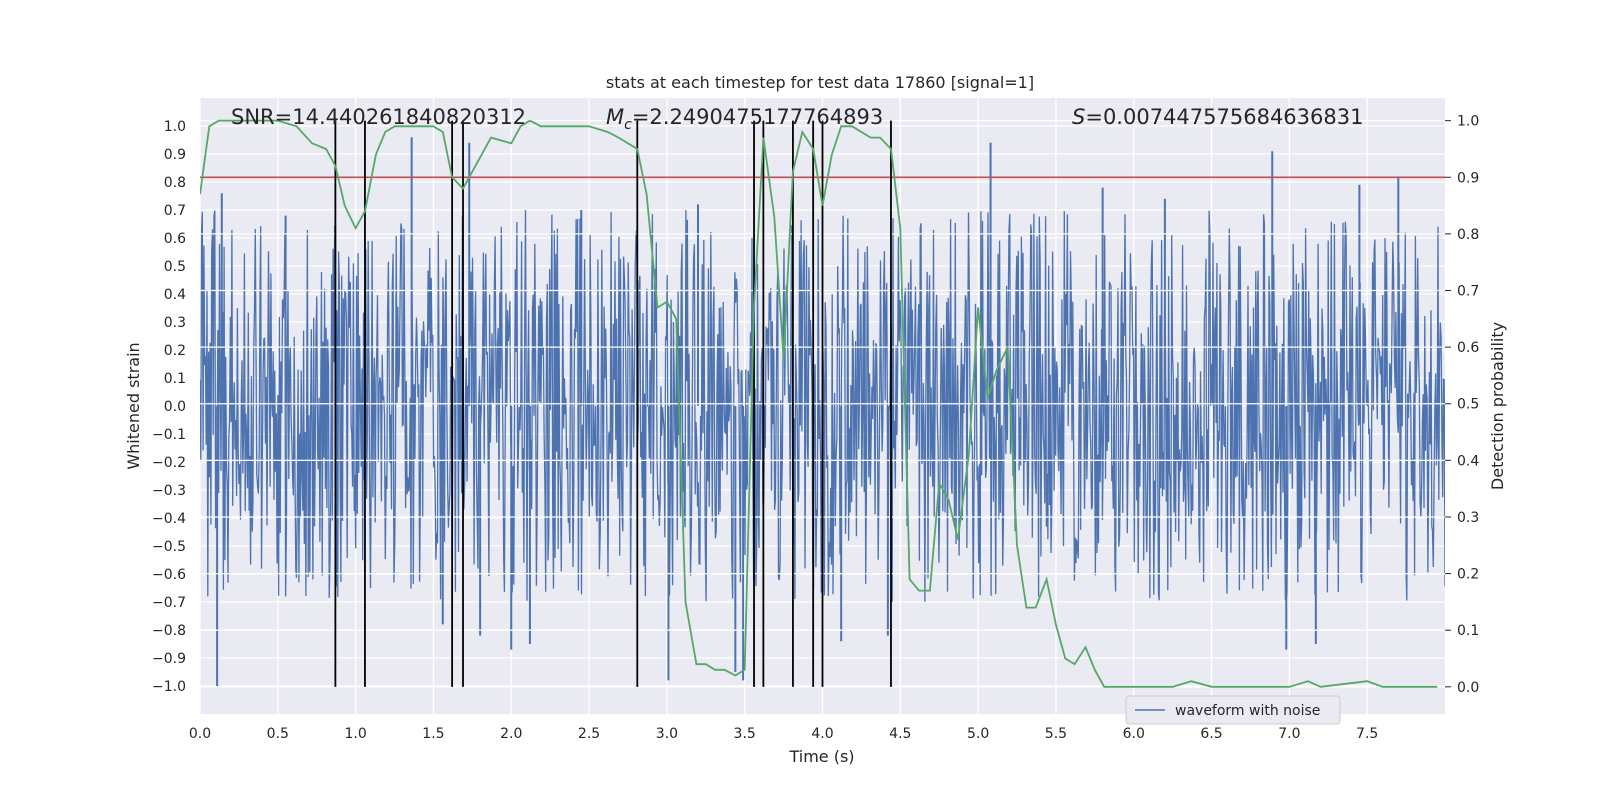  What do you see at coordinates (1211, 734) in the screenshot?
I see `x-tick-label: 6.5` at bounding box center [1211, 734].